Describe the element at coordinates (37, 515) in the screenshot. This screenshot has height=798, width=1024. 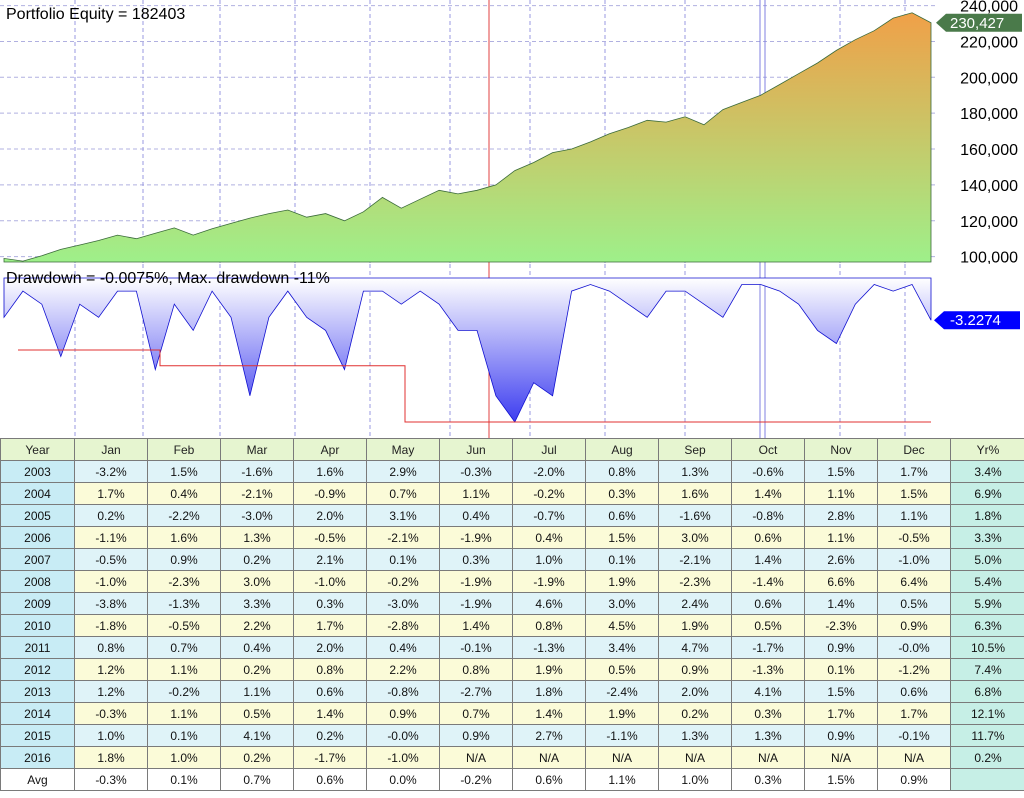
I see `year-cell: 2005` at that location.